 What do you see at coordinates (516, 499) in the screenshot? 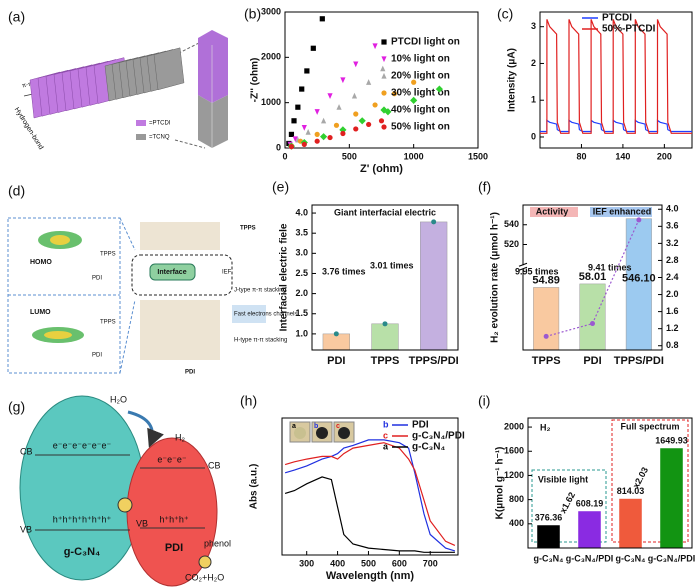
I see `y-tick-label: 800` at bounding box center [516, 499].